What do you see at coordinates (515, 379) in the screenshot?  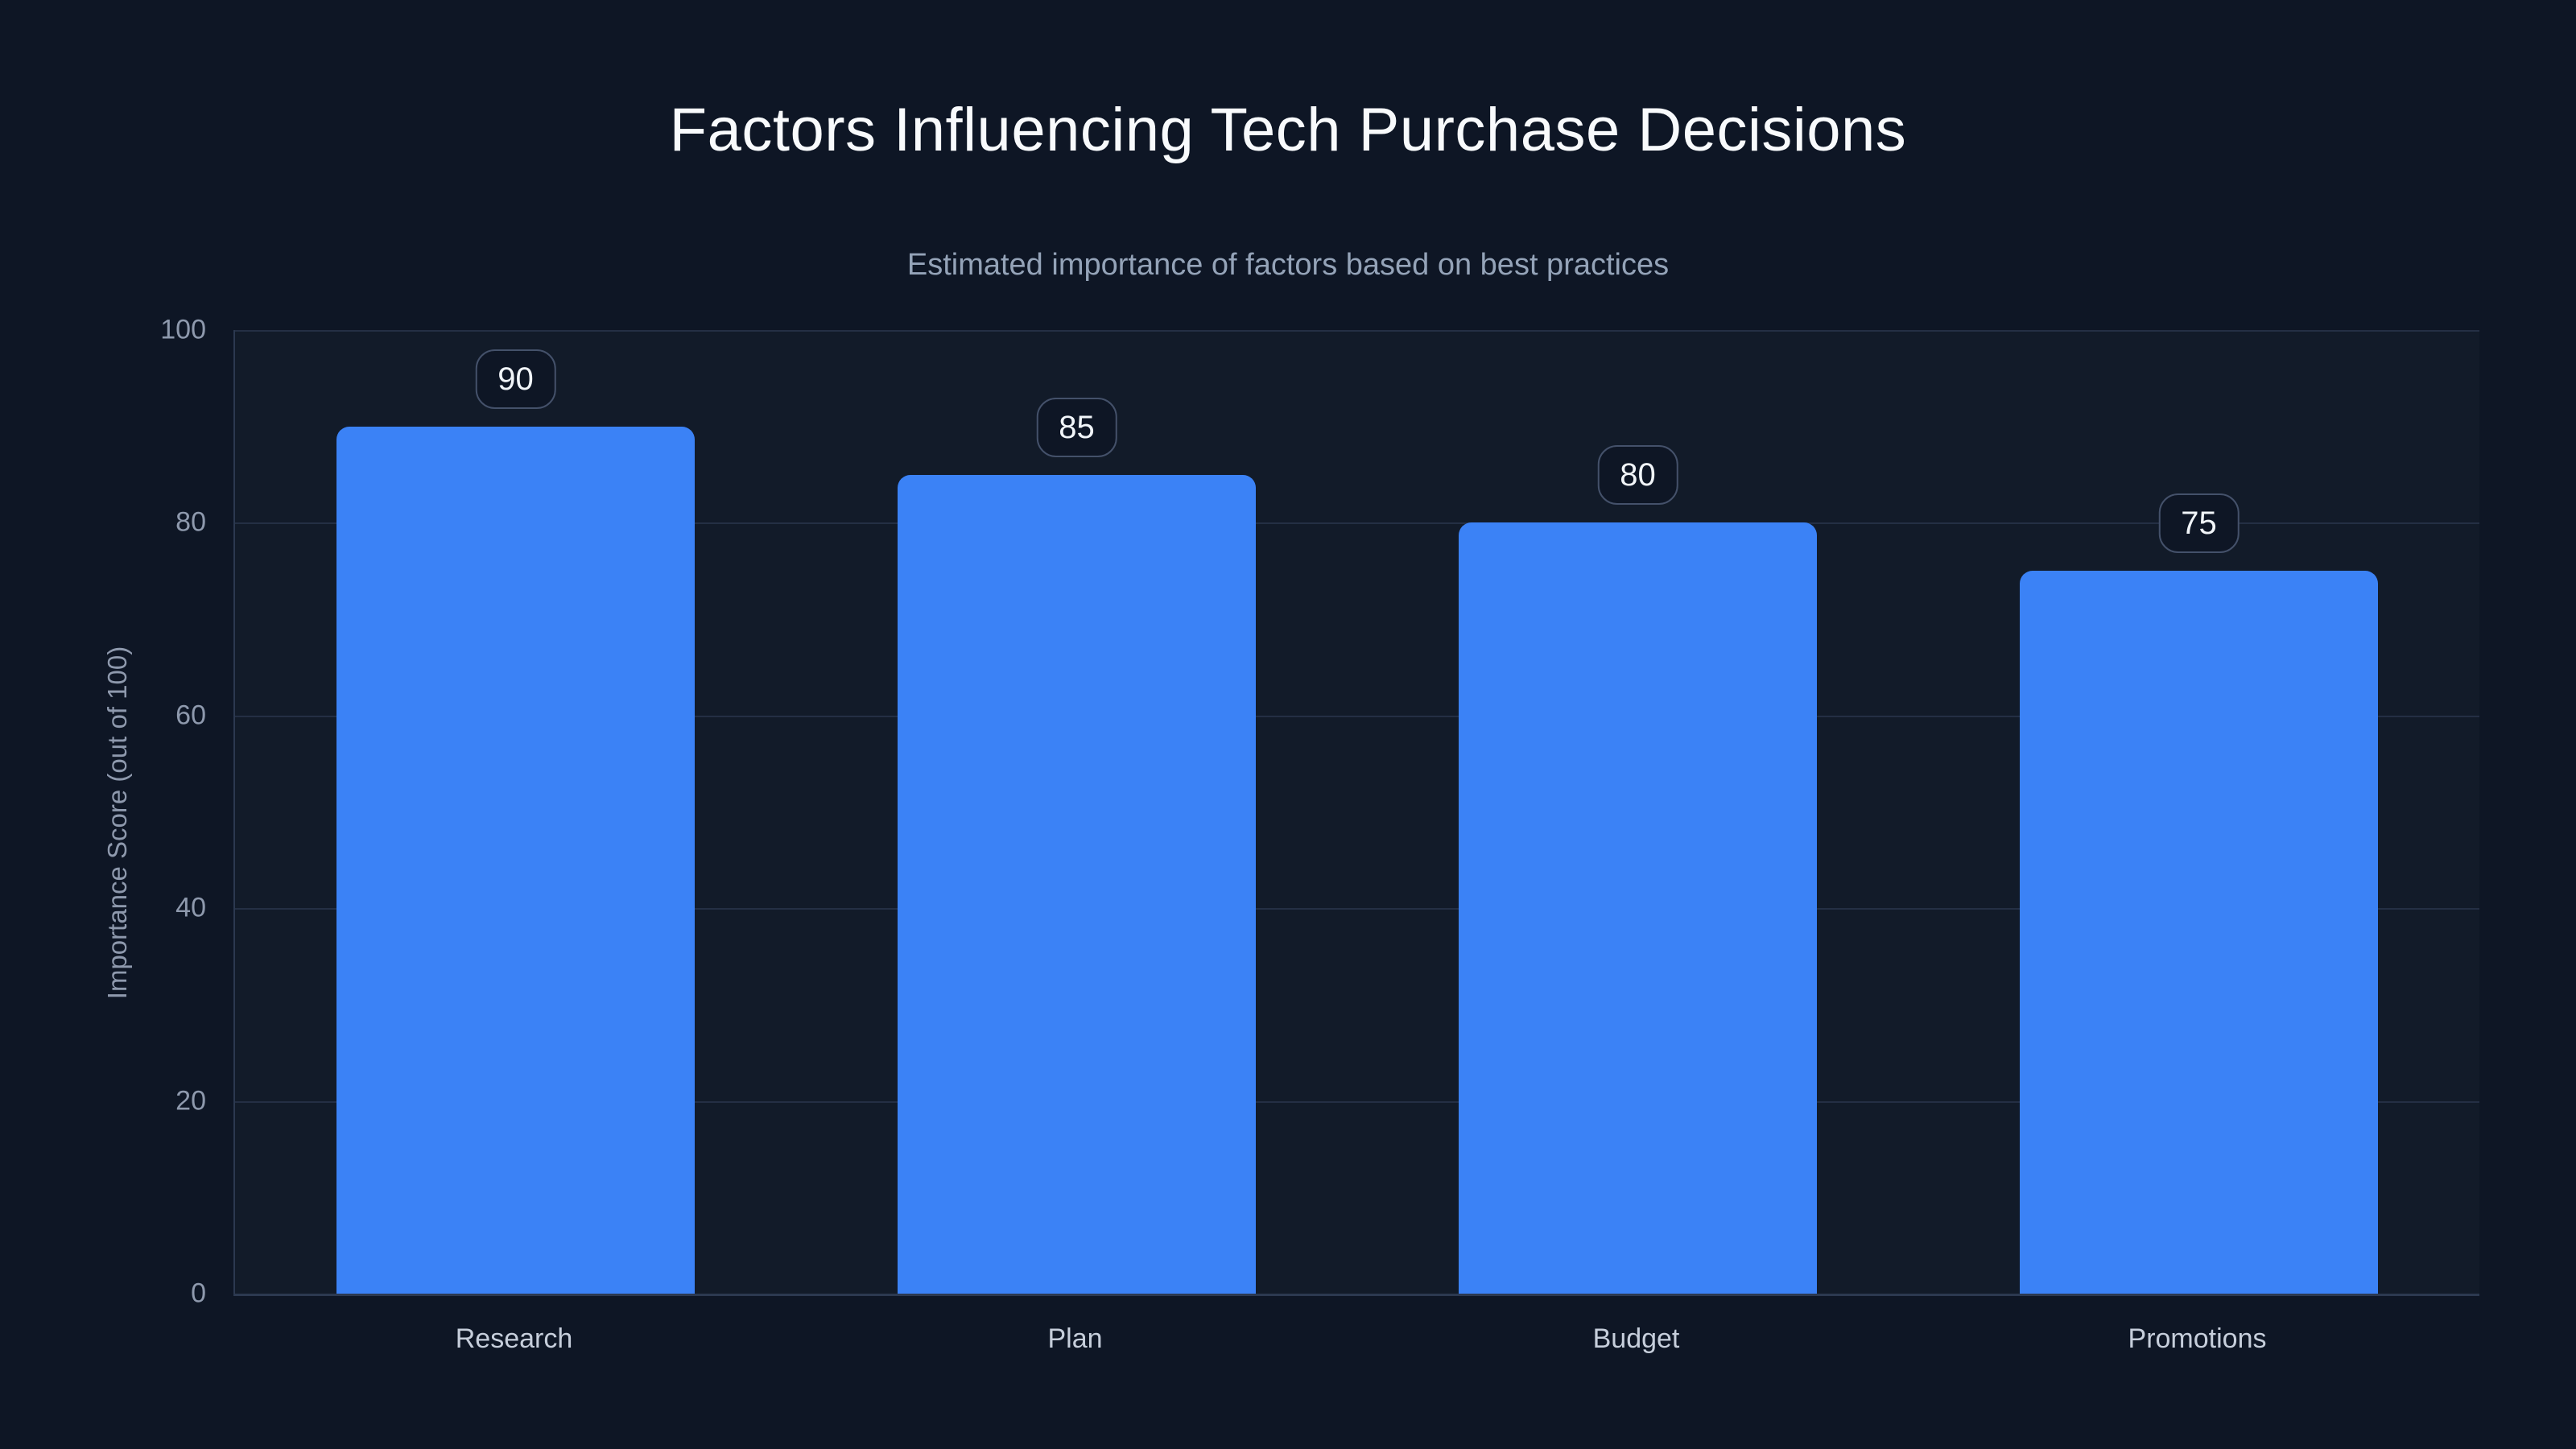 I see `value-badge-research: 90` at bounding box center [515, 379].